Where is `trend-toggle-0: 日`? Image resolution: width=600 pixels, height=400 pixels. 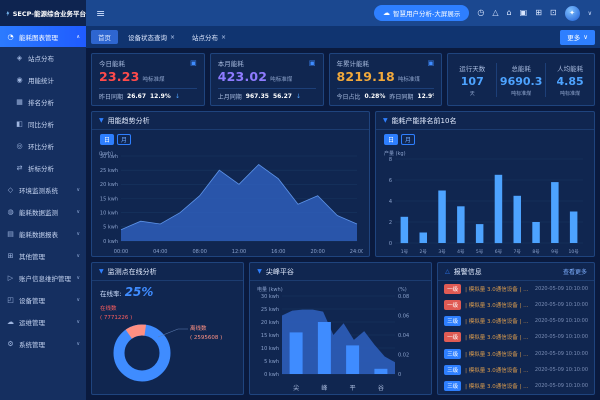
trend-toggle-0: 日 is located at coordinates (107, 139).